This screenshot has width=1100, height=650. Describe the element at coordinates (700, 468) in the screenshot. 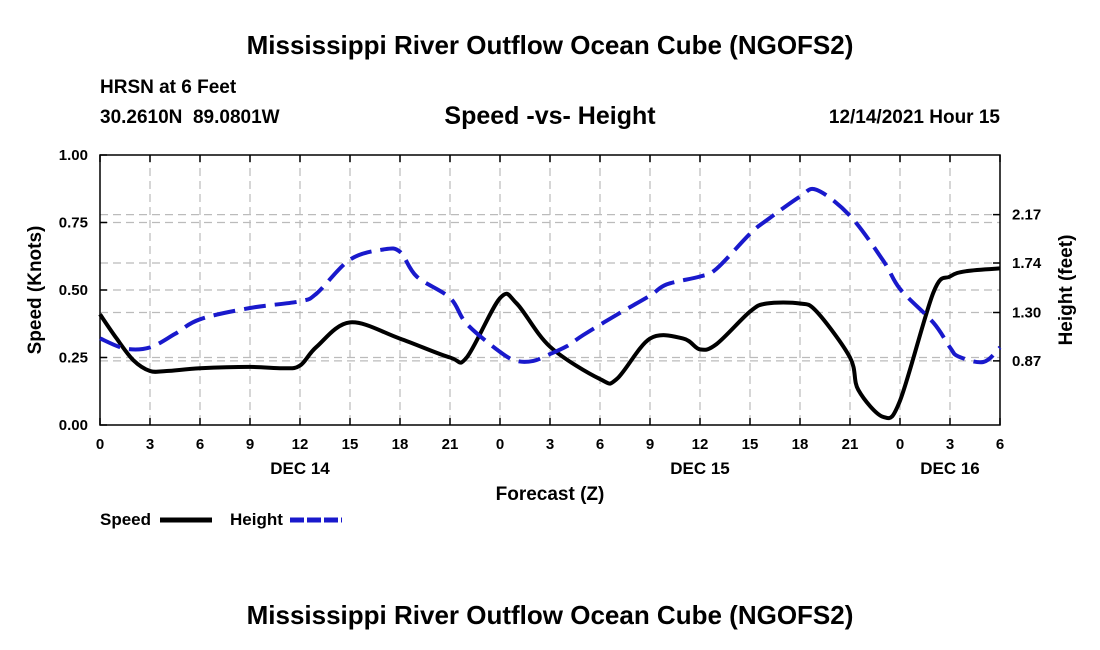

I see `x-day-label: DEC 15` at that location.